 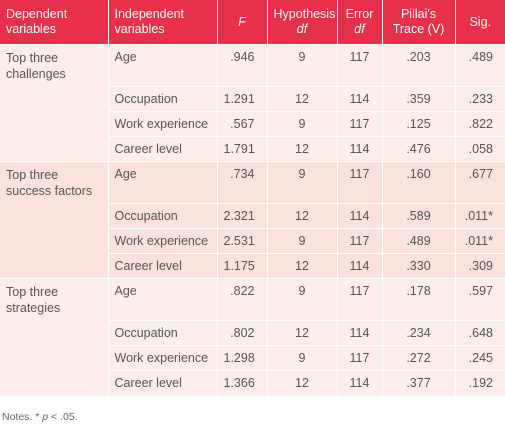 I want to click on pillais-trace-cell: .489, so click(x=419, y=241).